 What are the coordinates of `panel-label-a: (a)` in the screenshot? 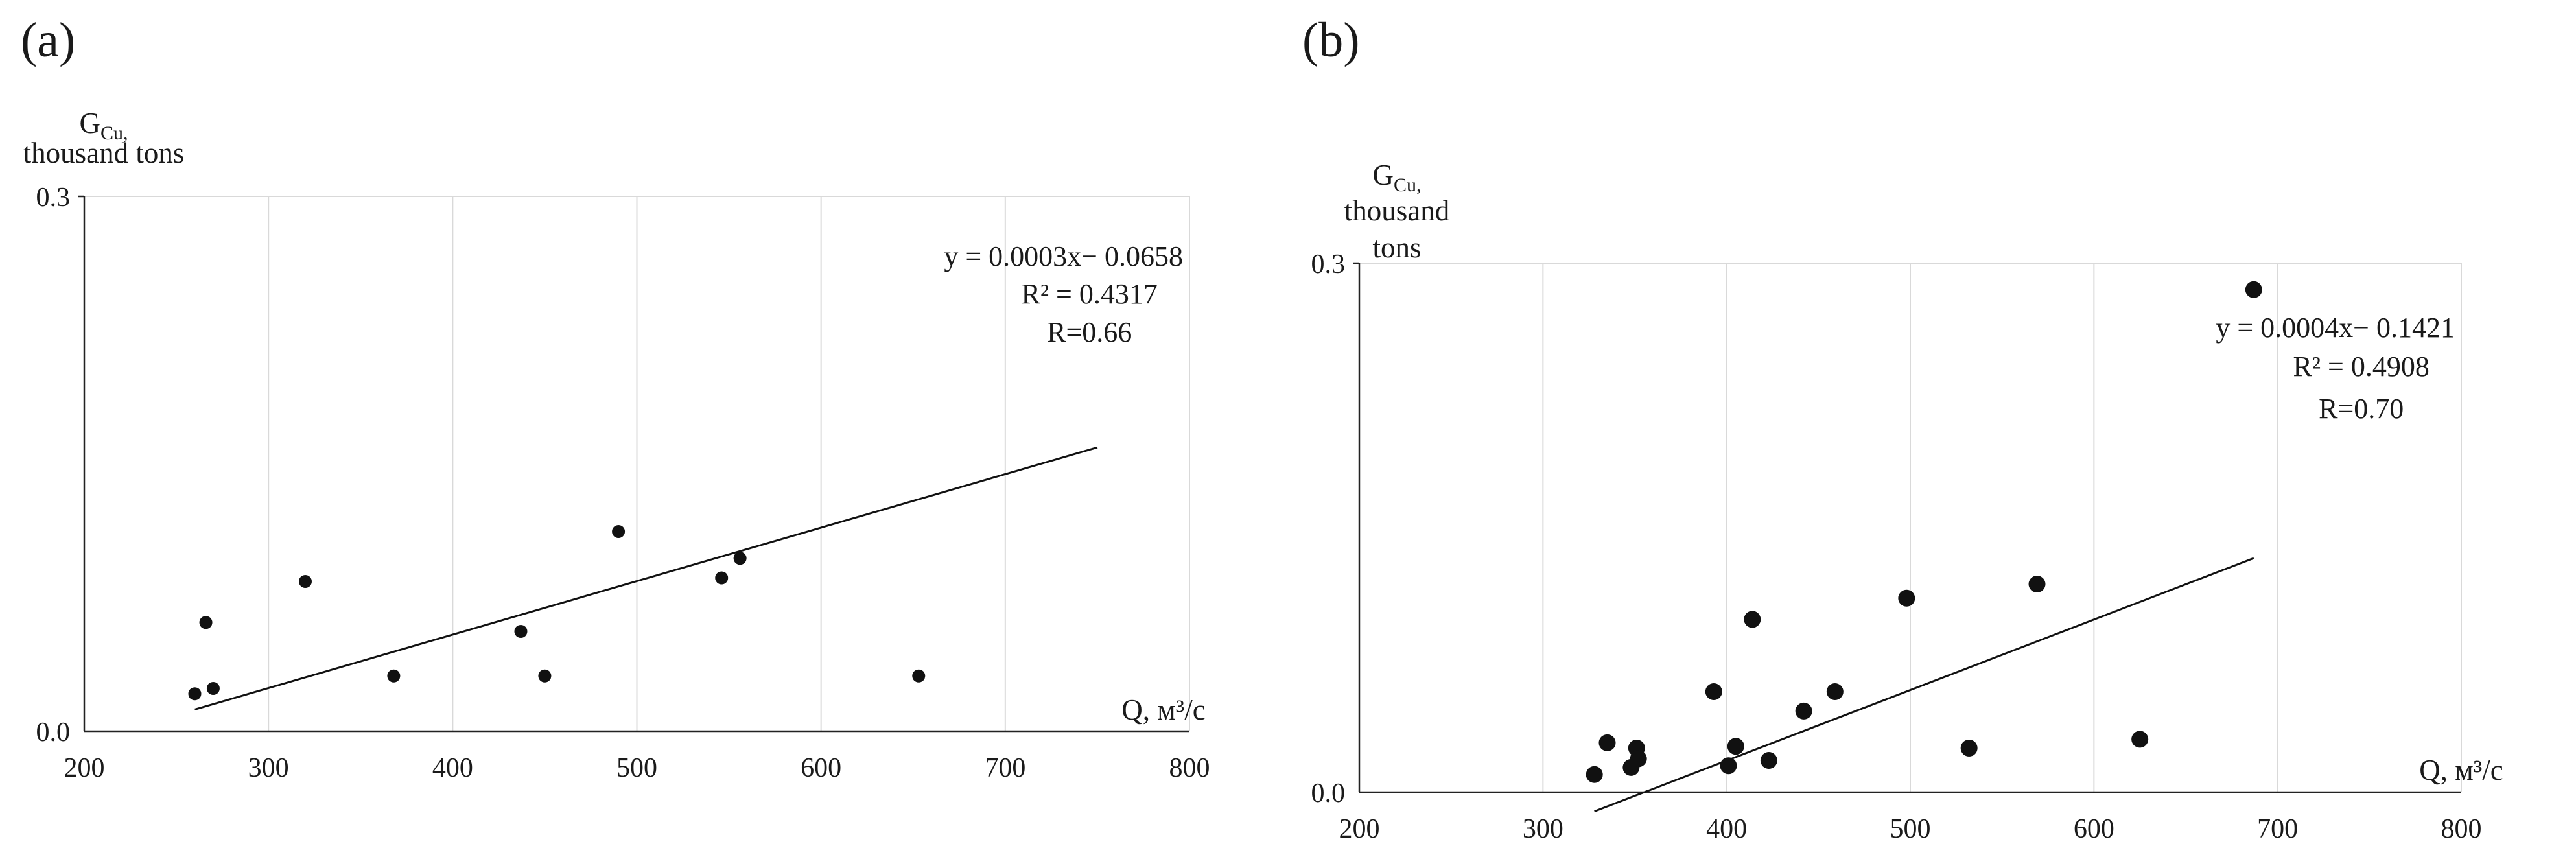 It's located at (48, 40).